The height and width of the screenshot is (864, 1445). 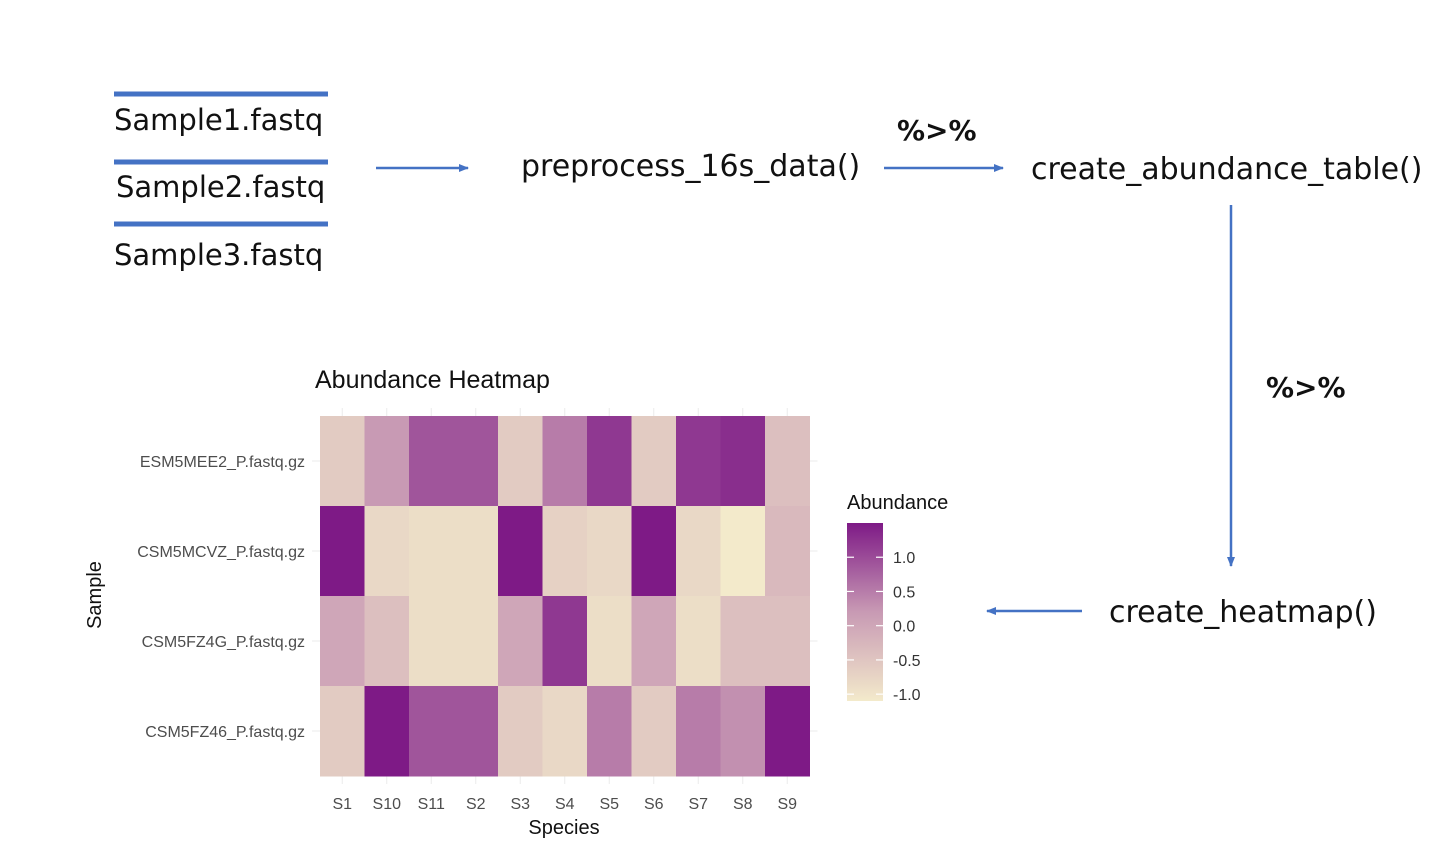 I want to click on file-label-sample2: Sample2.fastq, so click(x=220, y=187).